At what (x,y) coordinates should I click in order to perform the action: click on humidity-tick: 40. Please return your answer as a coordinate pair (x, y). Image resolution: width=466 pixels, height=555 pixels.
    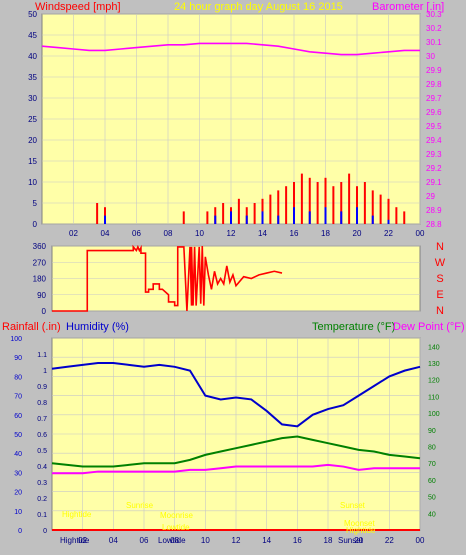
    Looking at the image, I should click on (18, 454).